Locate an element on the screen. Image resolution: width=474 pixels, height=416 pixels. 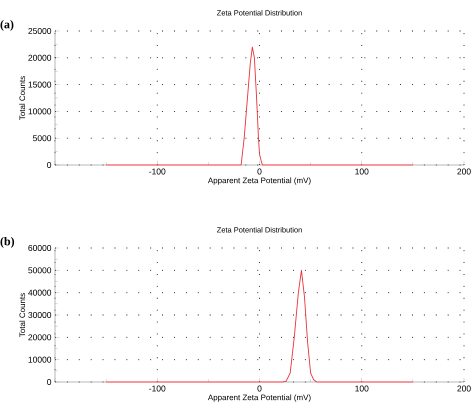
y-tick-label: 30000 is located at coordinates (40, 315).